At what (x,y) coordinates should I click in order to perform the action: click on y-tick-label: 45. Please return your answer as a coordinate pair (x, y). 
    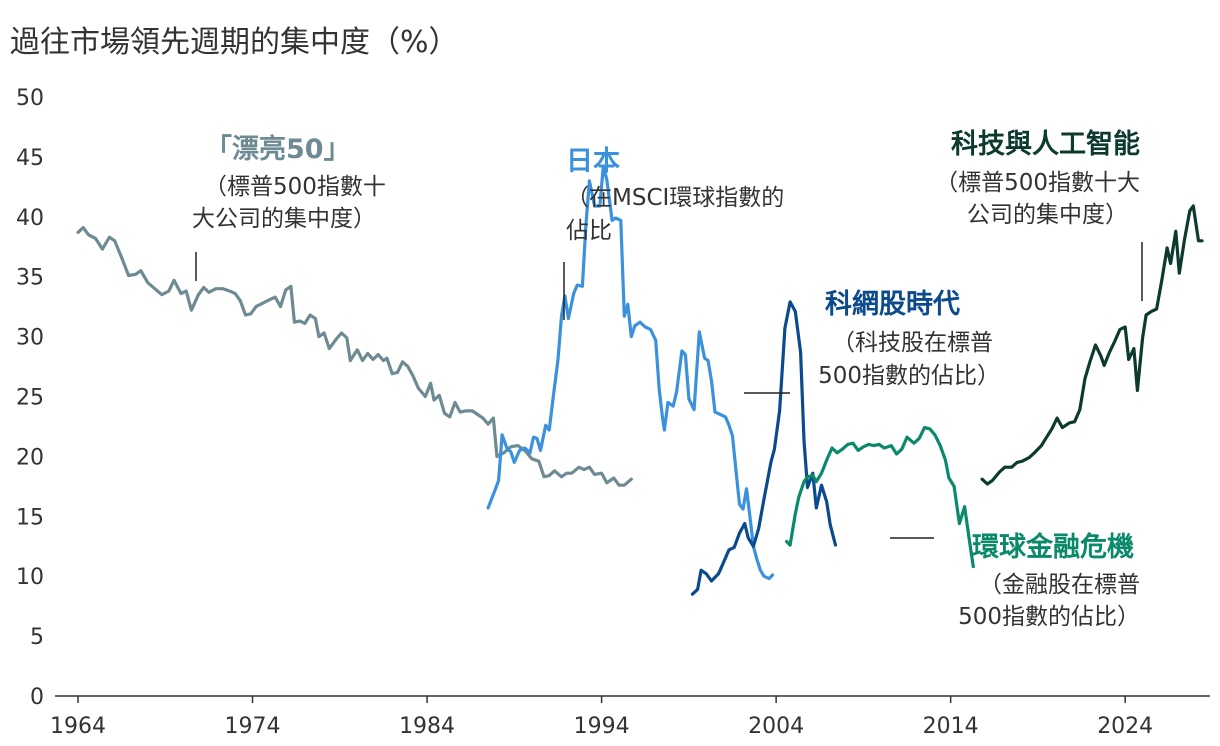
    Looking at the image, I should click on (30, 158).